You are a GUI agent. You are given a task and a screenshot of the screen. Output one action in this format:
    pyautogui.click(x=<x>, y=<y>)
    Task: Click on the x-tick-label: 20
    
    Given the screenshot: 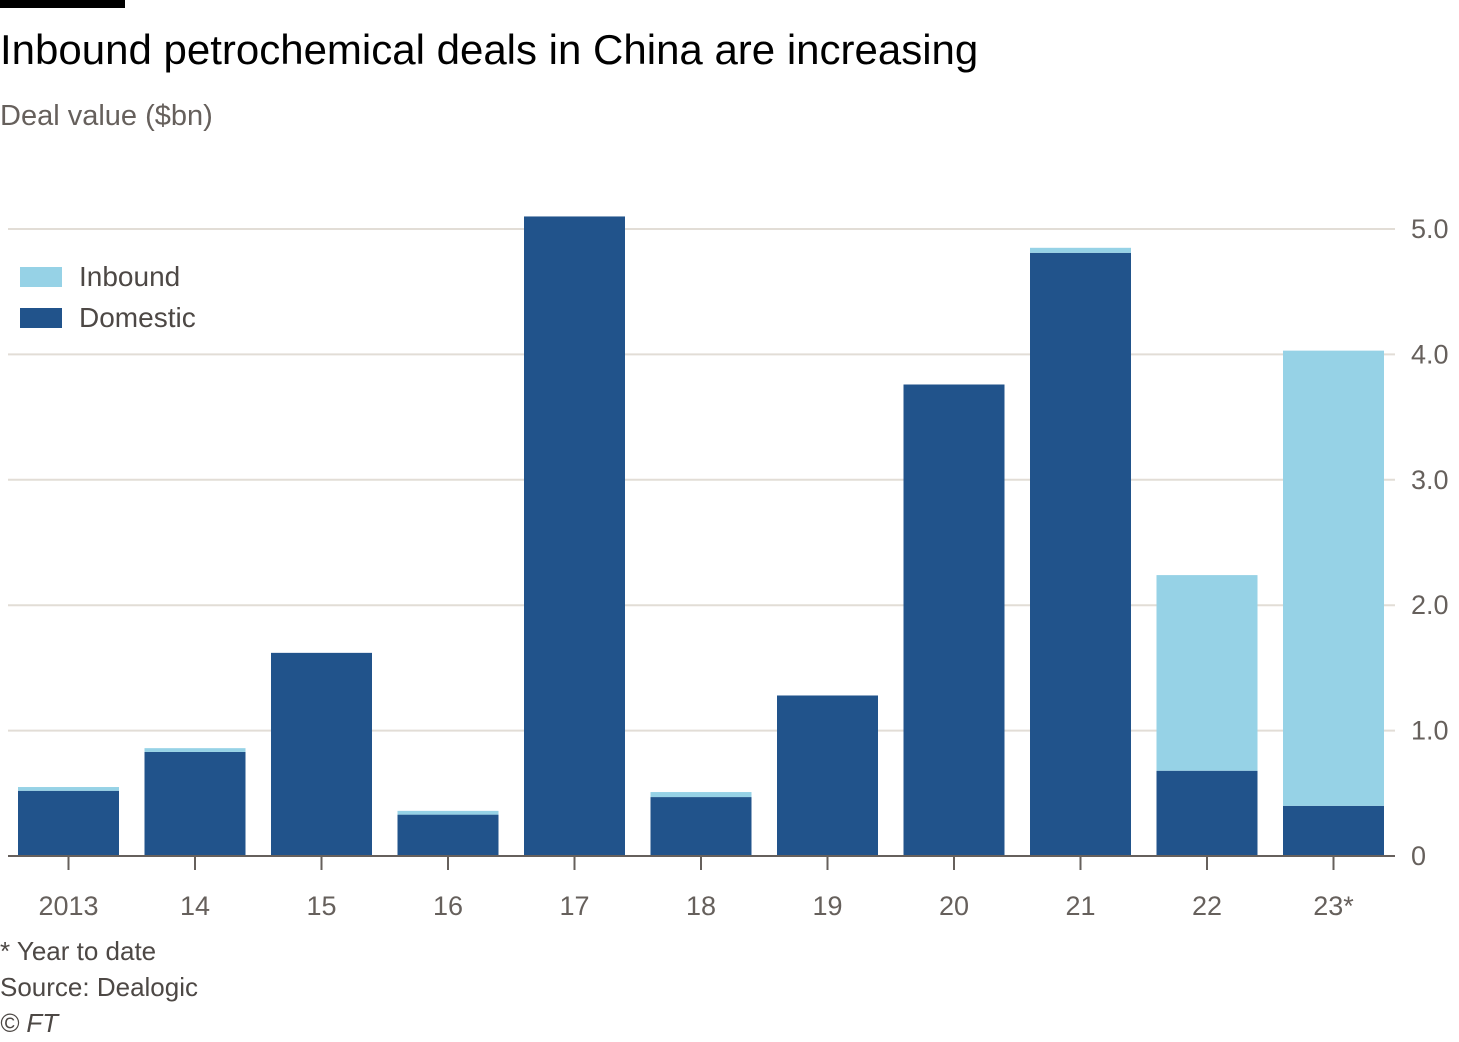 What is the action you would take?
    pyautogui.click(x=954, y=906)
    